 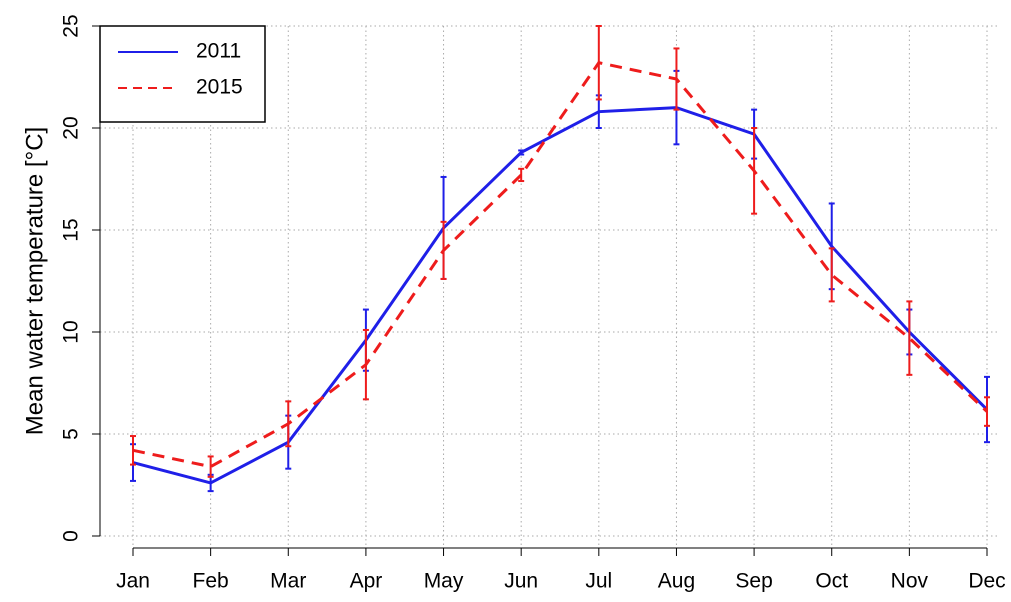 What do you see at coordinates (598, 581) in the screenshot?
I see `x-tick-label: Jul` at bounding box center [598, 581].